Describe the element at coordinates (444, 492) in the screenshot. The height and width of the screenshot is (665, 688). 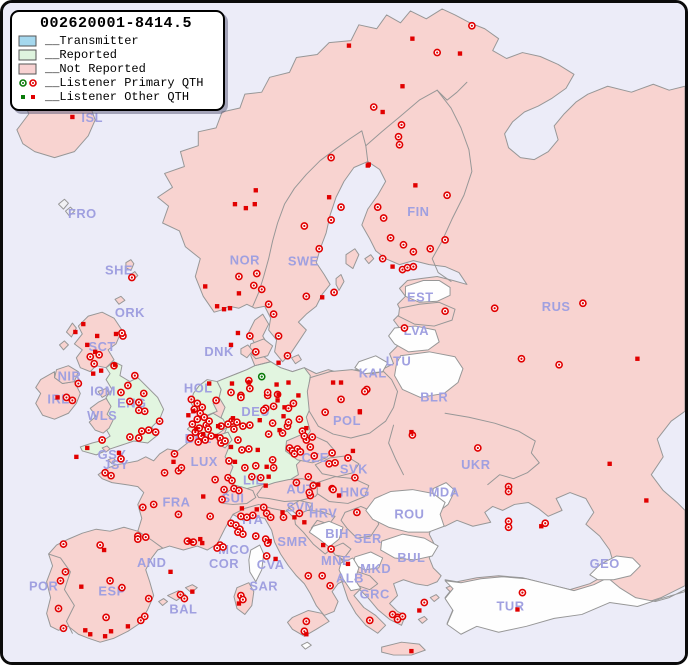
I see `country-label-mda: MDA` at that location.